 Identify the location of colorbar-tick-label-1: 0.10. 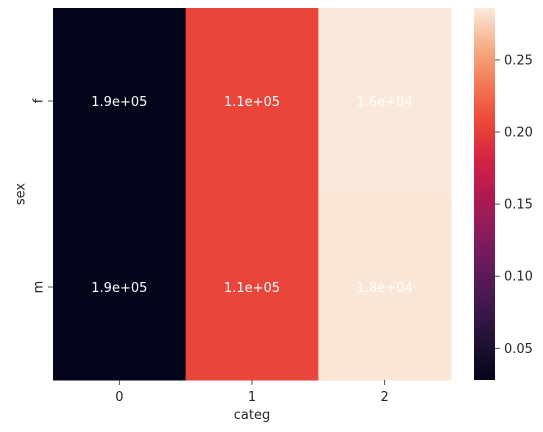
(518, 277).